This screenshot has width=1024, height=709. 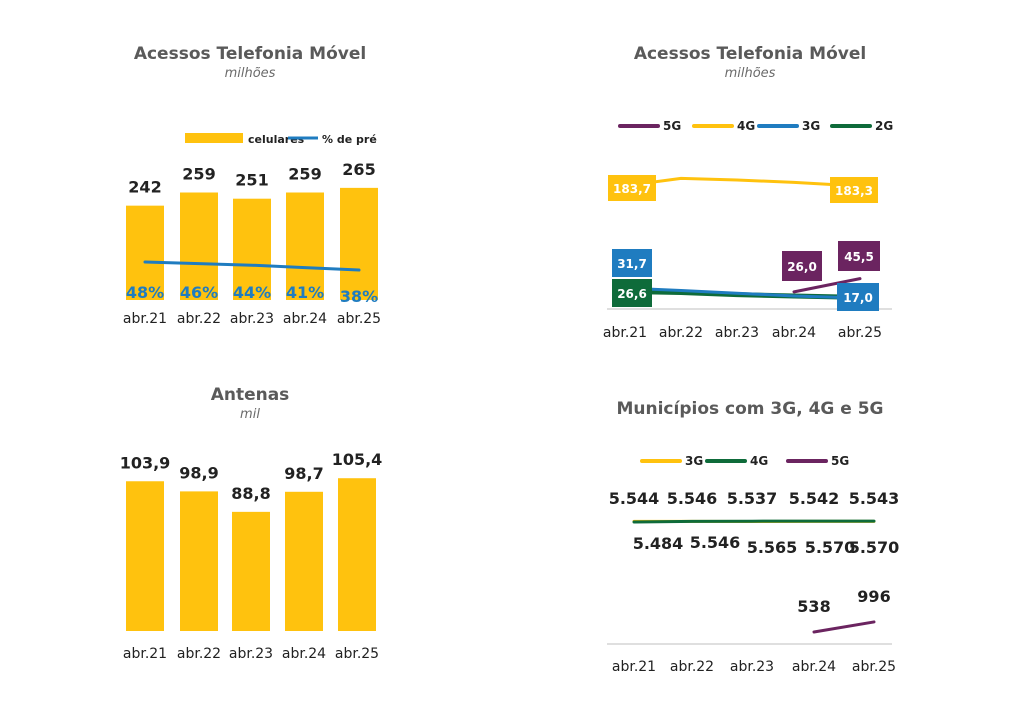 What do you see at coordinates (358, 169) in the screenshot?
I see `bar-value-label: 265` at bounding box center [358, 169].